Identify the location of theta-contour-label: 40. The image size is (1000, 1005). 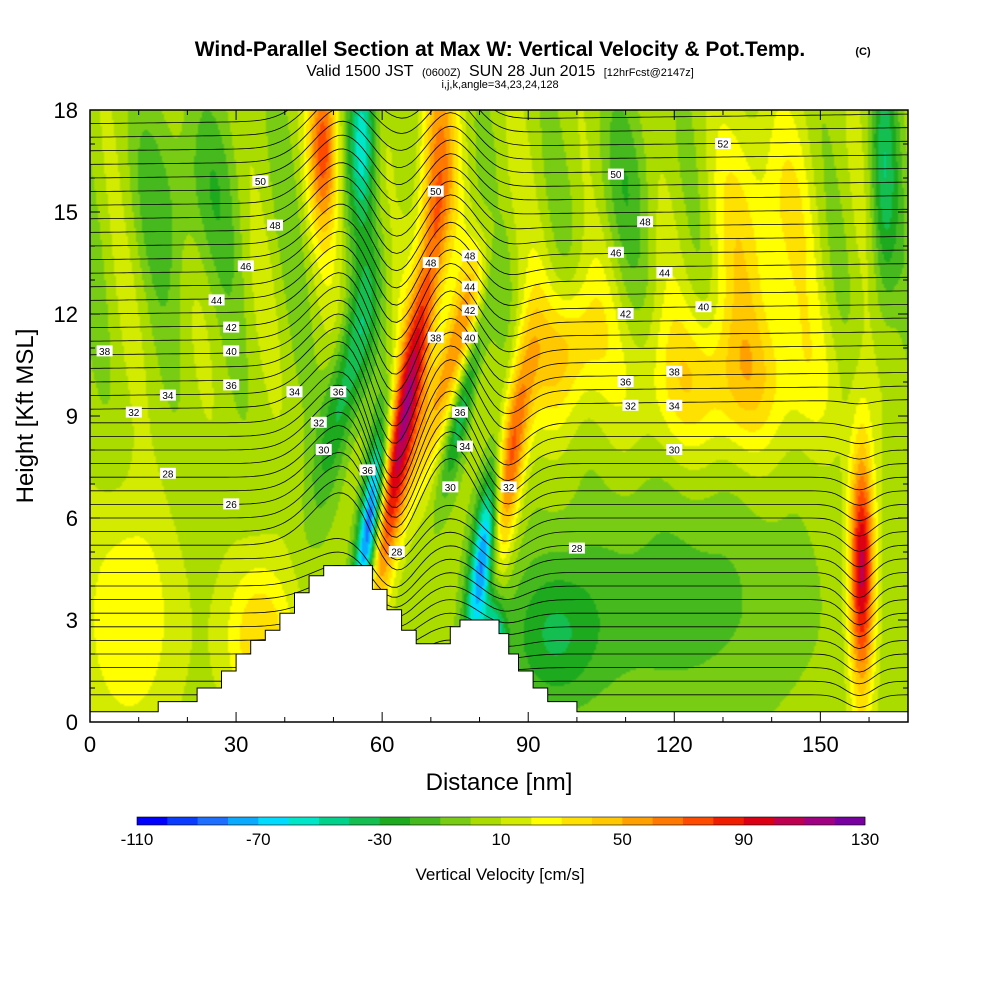
(703, 307).